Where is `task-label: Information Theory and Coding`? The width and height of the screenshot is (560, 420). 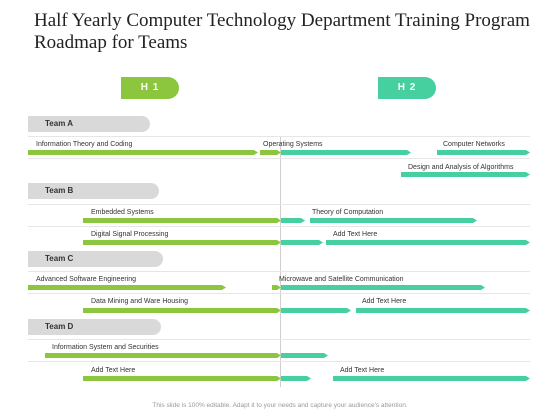 task-label: Information Theory and Coding is located at coordinates (84, 144).